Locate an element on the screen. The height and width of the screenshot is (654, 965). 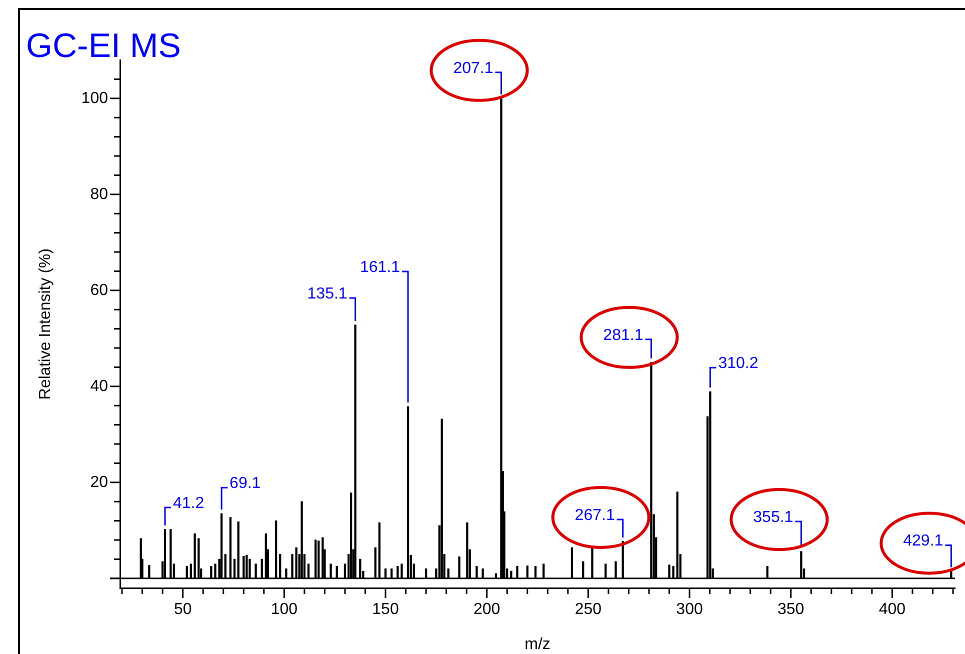
x-tick-label: 150 is located at coordinates (385, 609).